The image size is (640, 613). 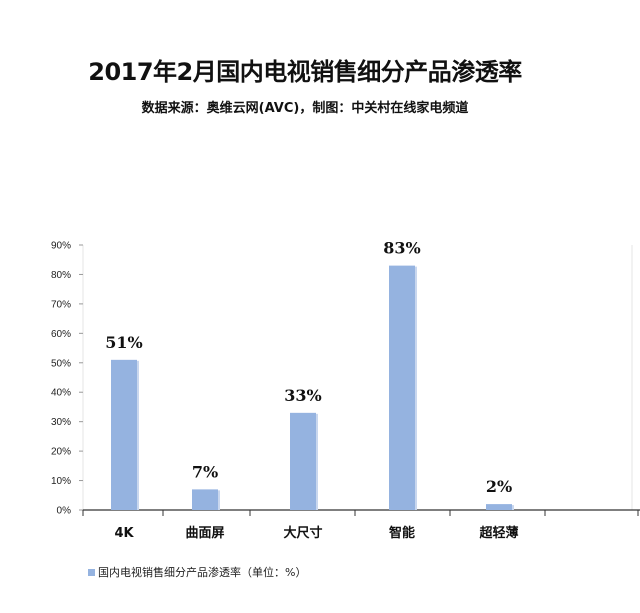 What do you see at coordinates (499, 486) in the screenshot?
I see `data-label: 2%` at bounding box center [499, 486].